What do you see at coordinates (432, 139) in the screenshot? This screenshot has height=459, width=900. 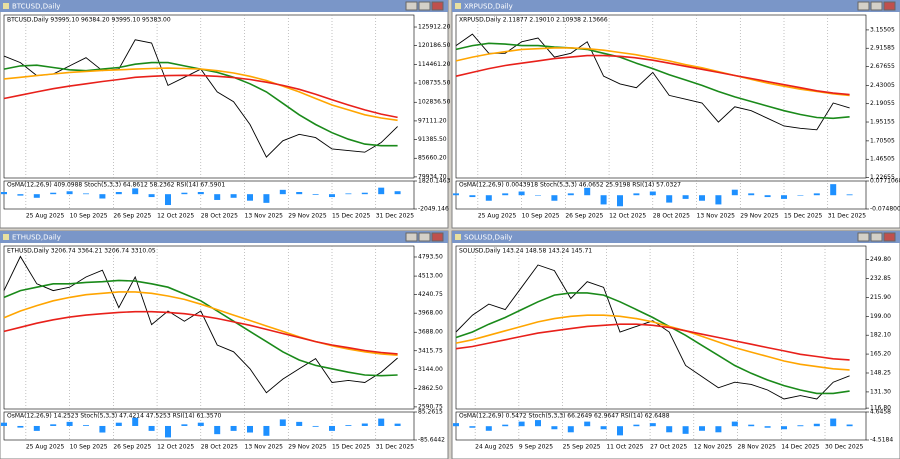 I see `y-tick-label: 91385.50` at bounding box center [432, 139].